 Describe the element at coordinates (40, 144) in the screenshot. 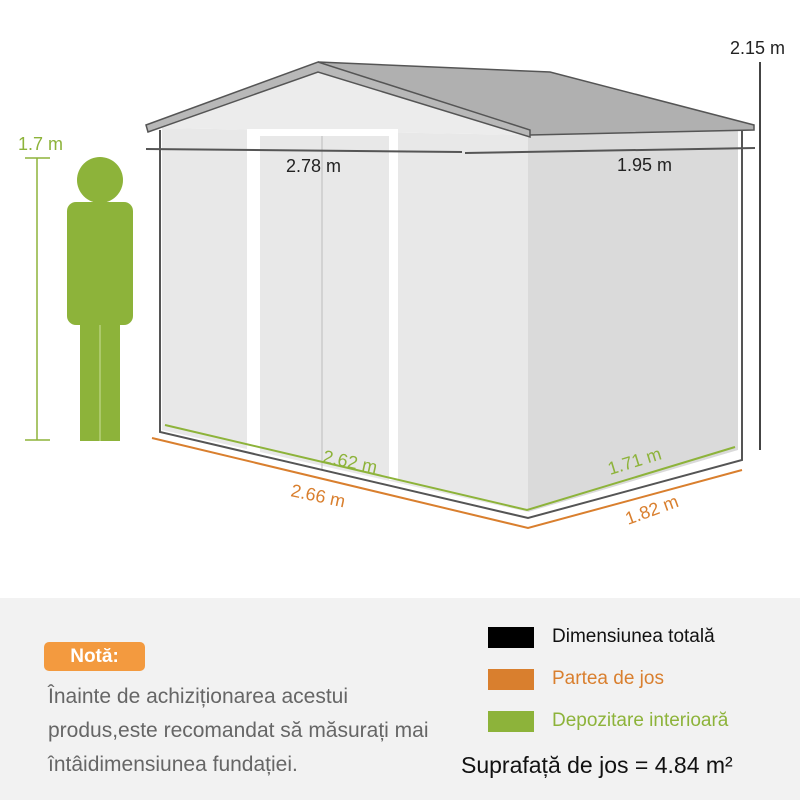

I see `person-height-label: 1.7 m` at that location.